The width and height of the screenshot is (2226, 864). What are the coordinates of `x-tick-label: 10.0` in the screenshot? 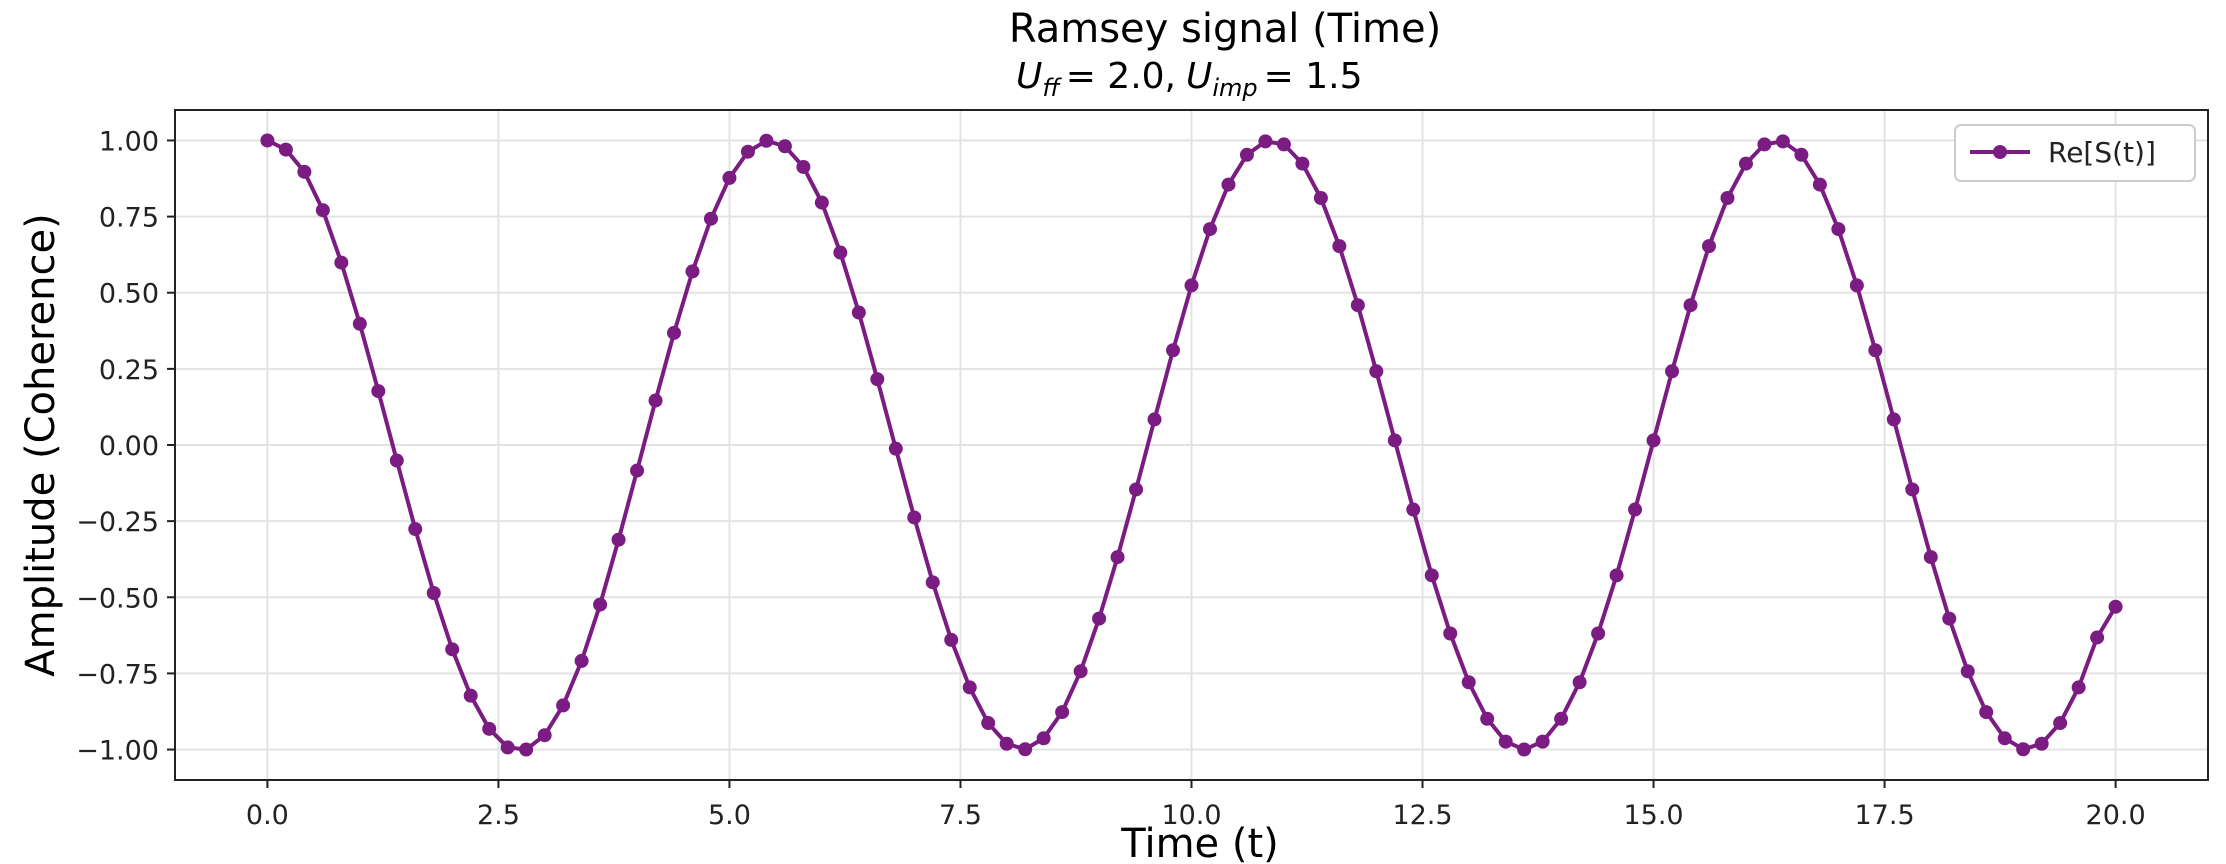 It's located at (1191, 815).